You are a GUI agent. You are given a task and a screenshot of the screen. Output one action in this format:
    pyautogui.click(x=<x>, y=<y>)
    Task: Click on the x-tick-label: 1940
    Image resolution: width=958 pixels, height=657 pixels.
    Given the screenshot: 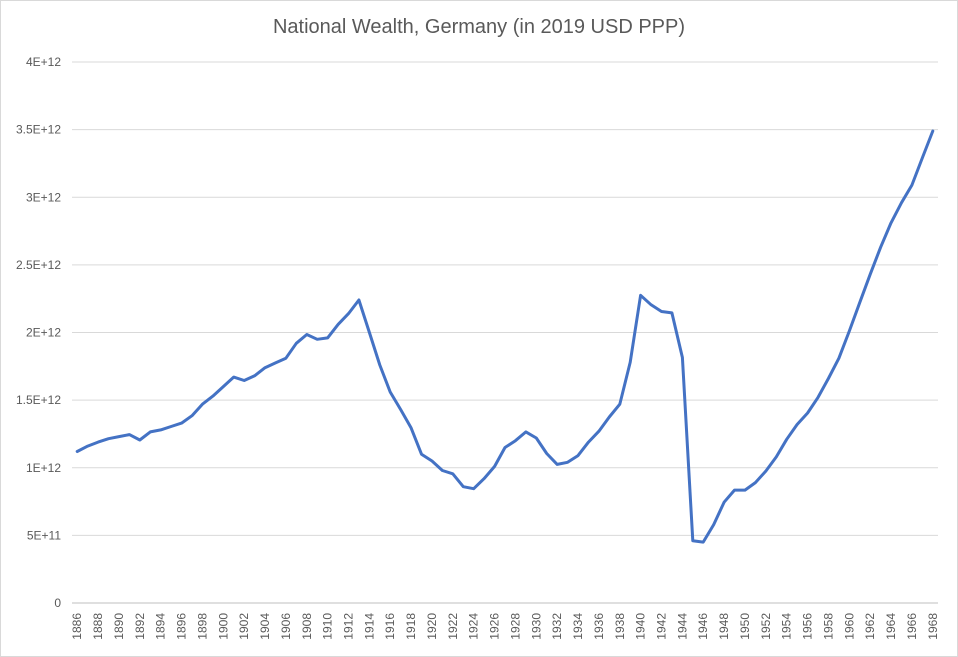 What is the action you would take?
    pyautogui.click(x=641, y=626)
    